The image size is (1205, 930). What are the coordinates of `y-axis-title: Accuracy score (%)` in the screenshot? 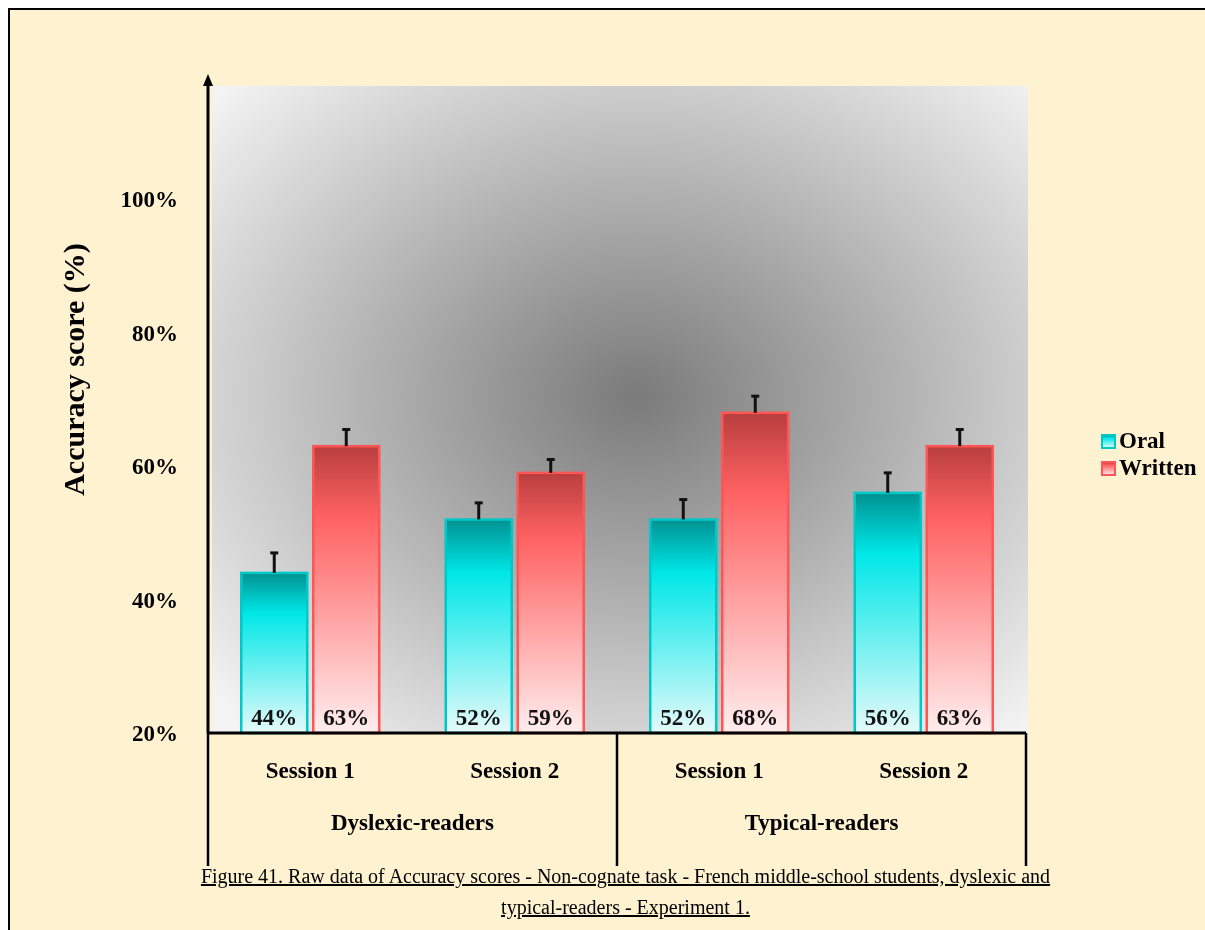 It's located at (74, 369).